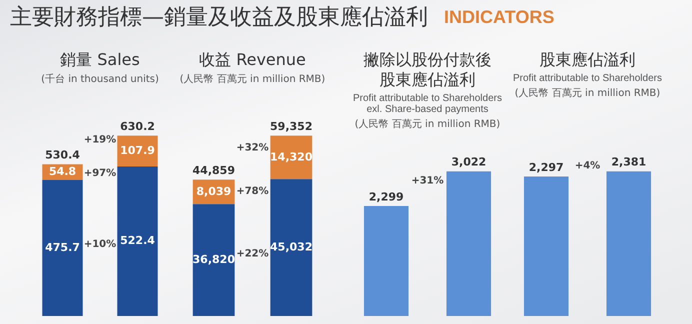 The height and width of the screenshot is (324, 692). Describe the element at coordinates (213, 171) in the screenshot. I see `total-label: 44,859` at that location.